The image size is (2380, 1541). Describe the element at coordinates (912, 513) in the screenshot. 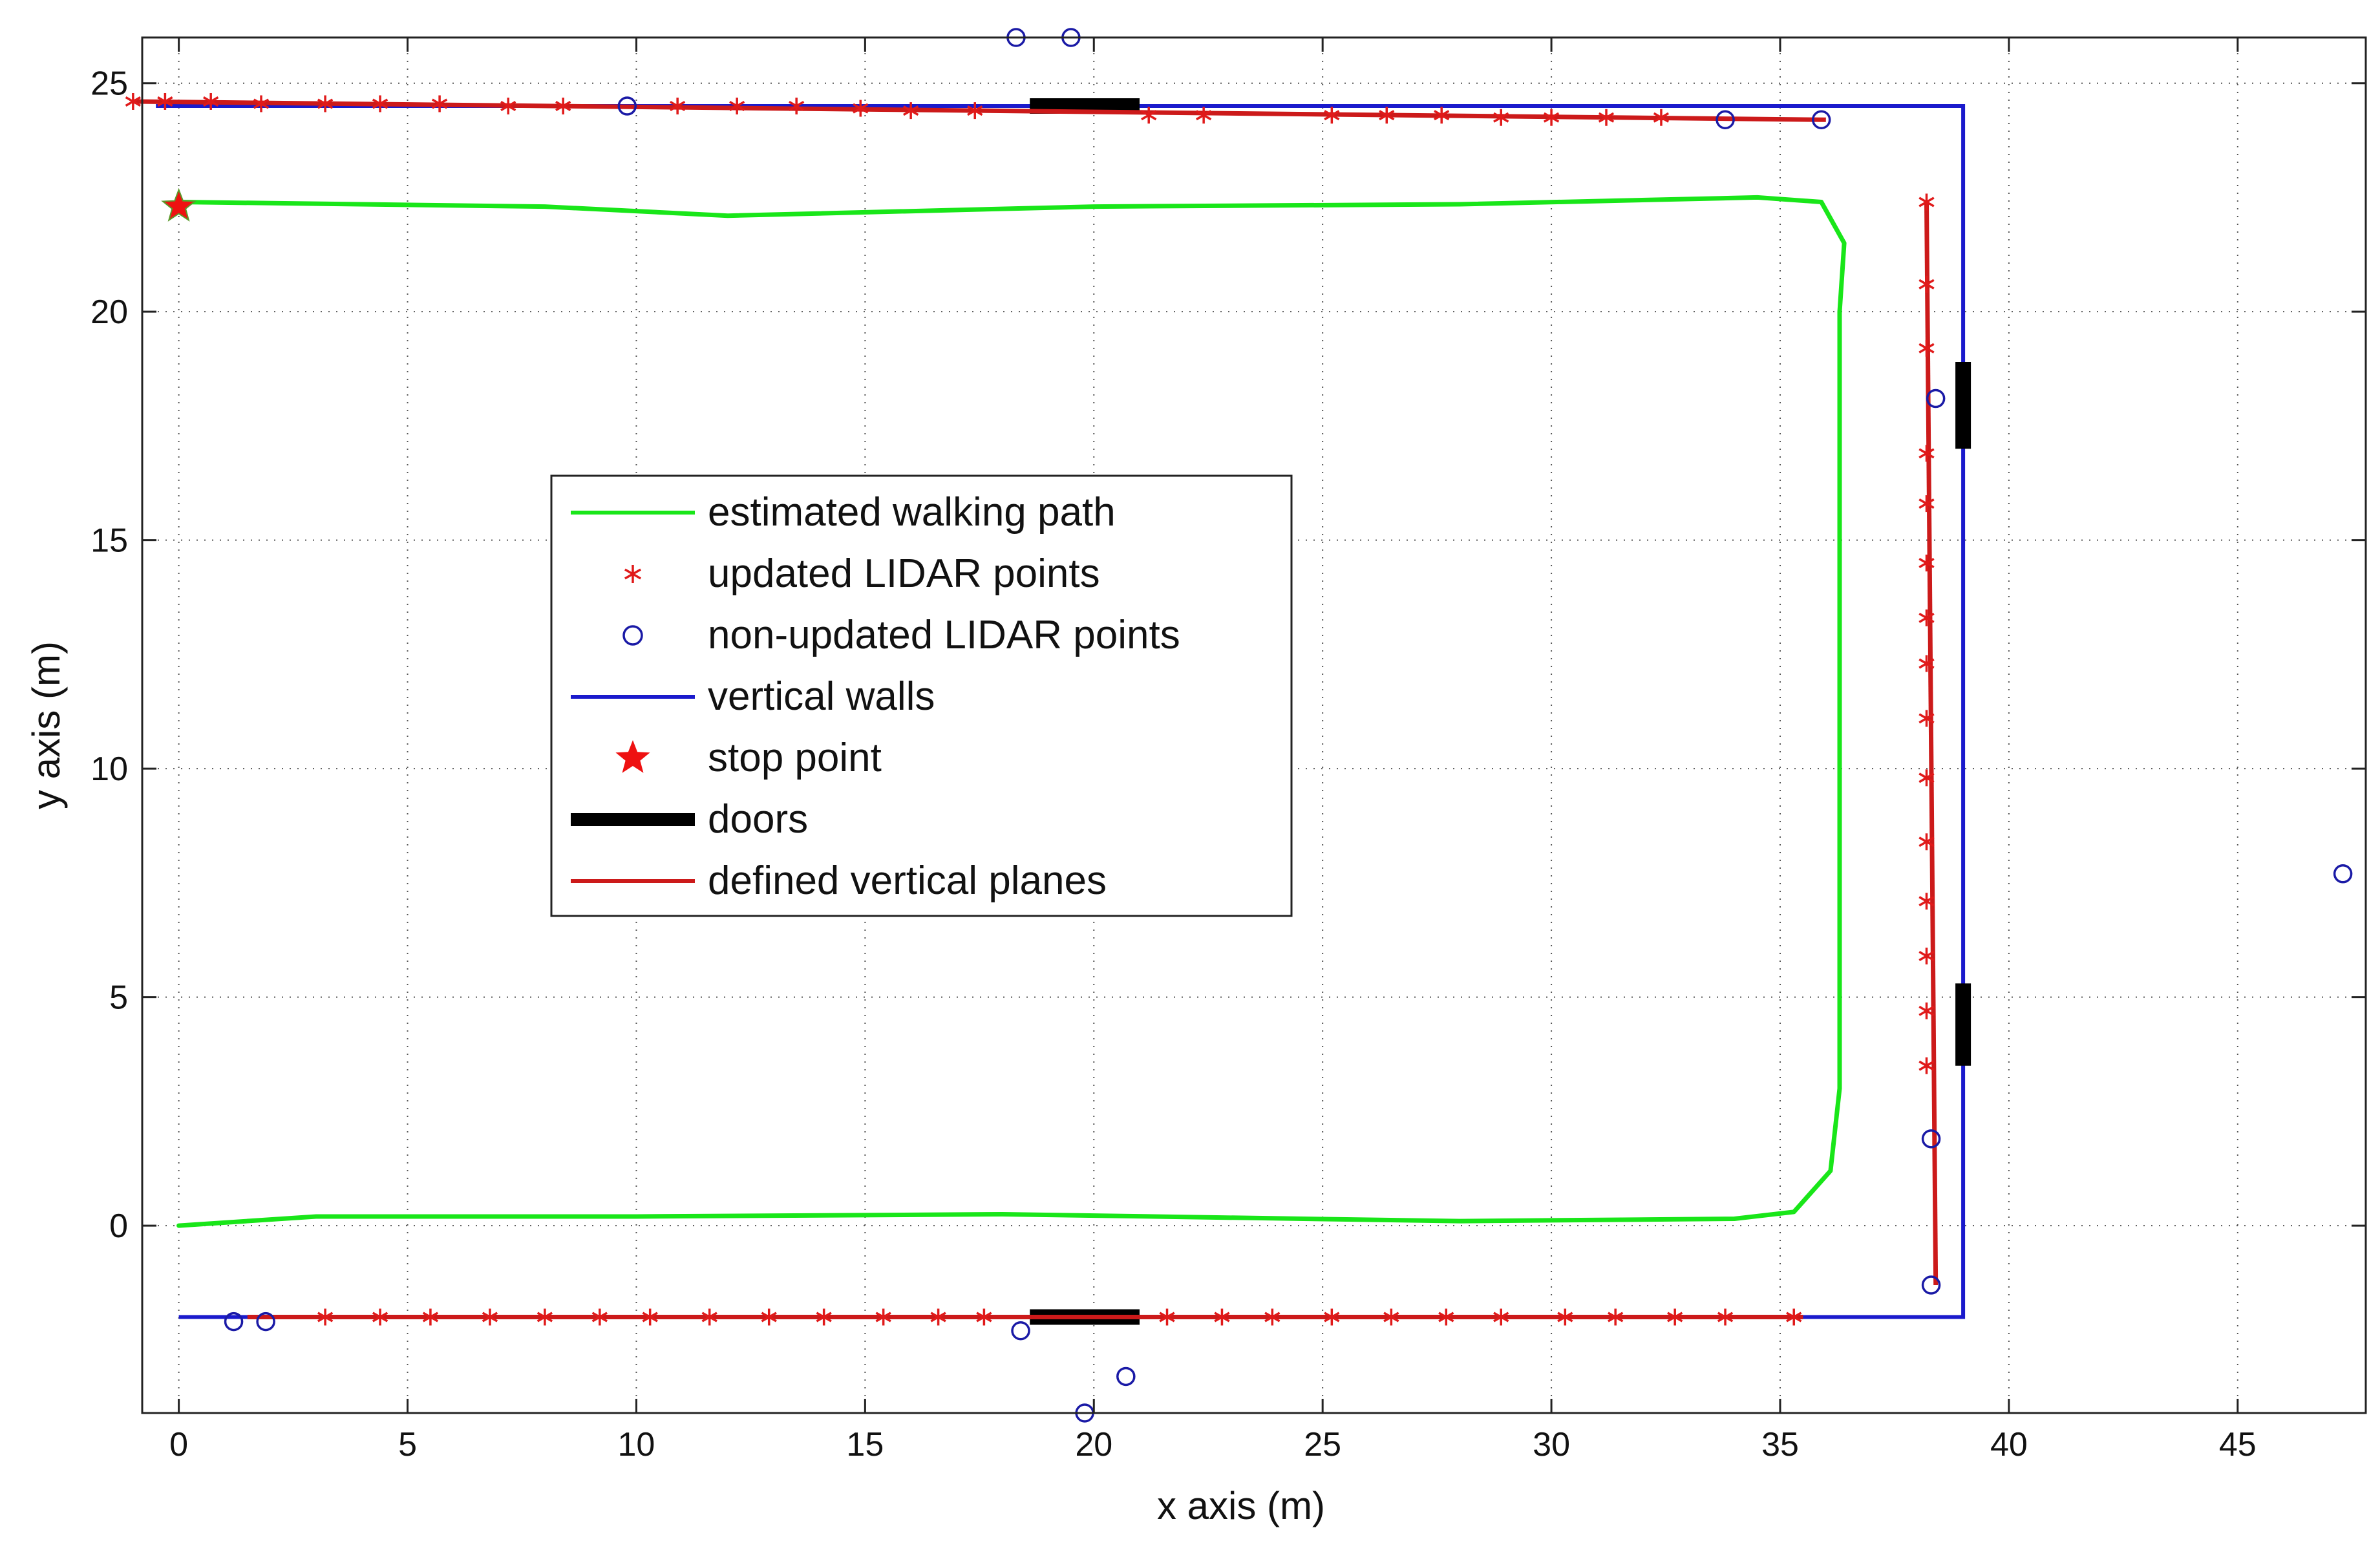

I see `legend-label-path: estimated walking path` at that location.